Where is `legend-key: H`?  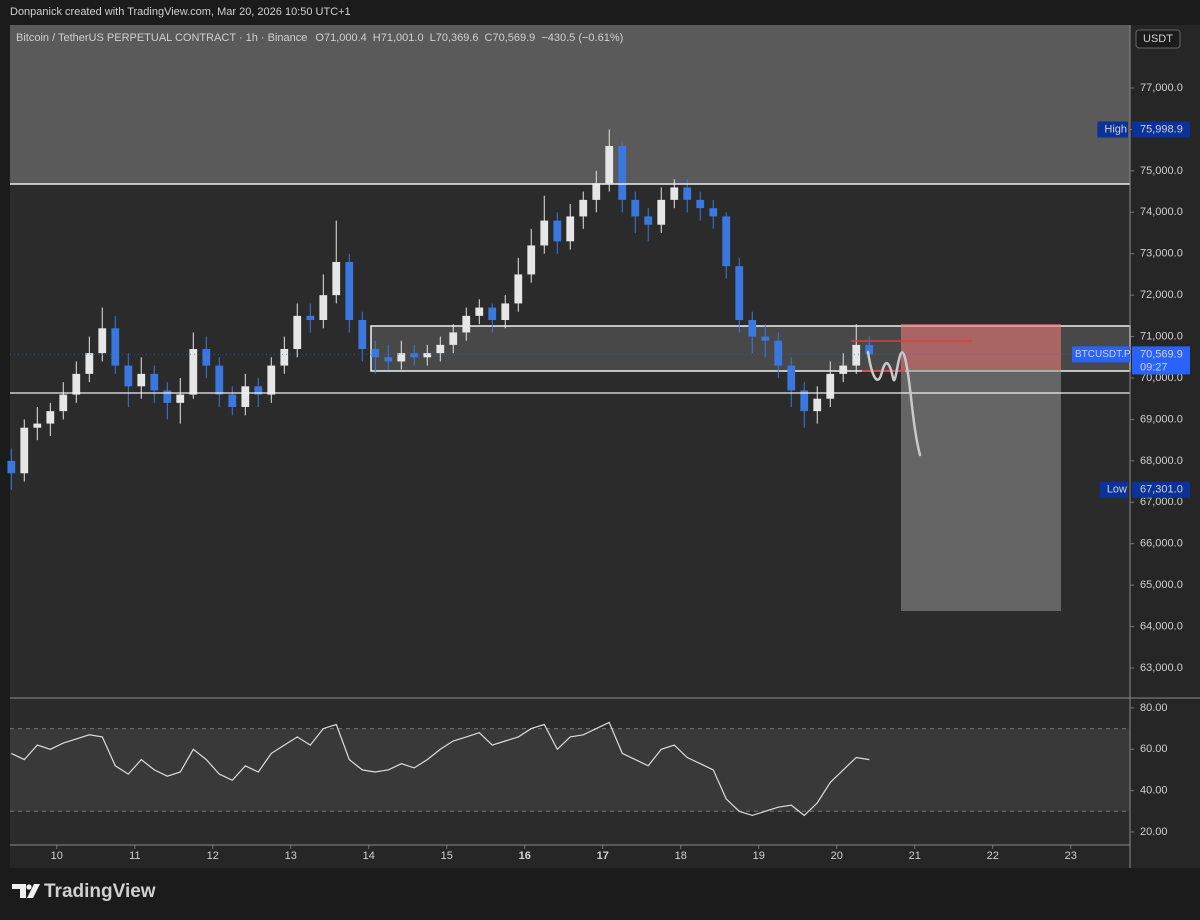
legend-key: H is located at coordinates (377, 38).